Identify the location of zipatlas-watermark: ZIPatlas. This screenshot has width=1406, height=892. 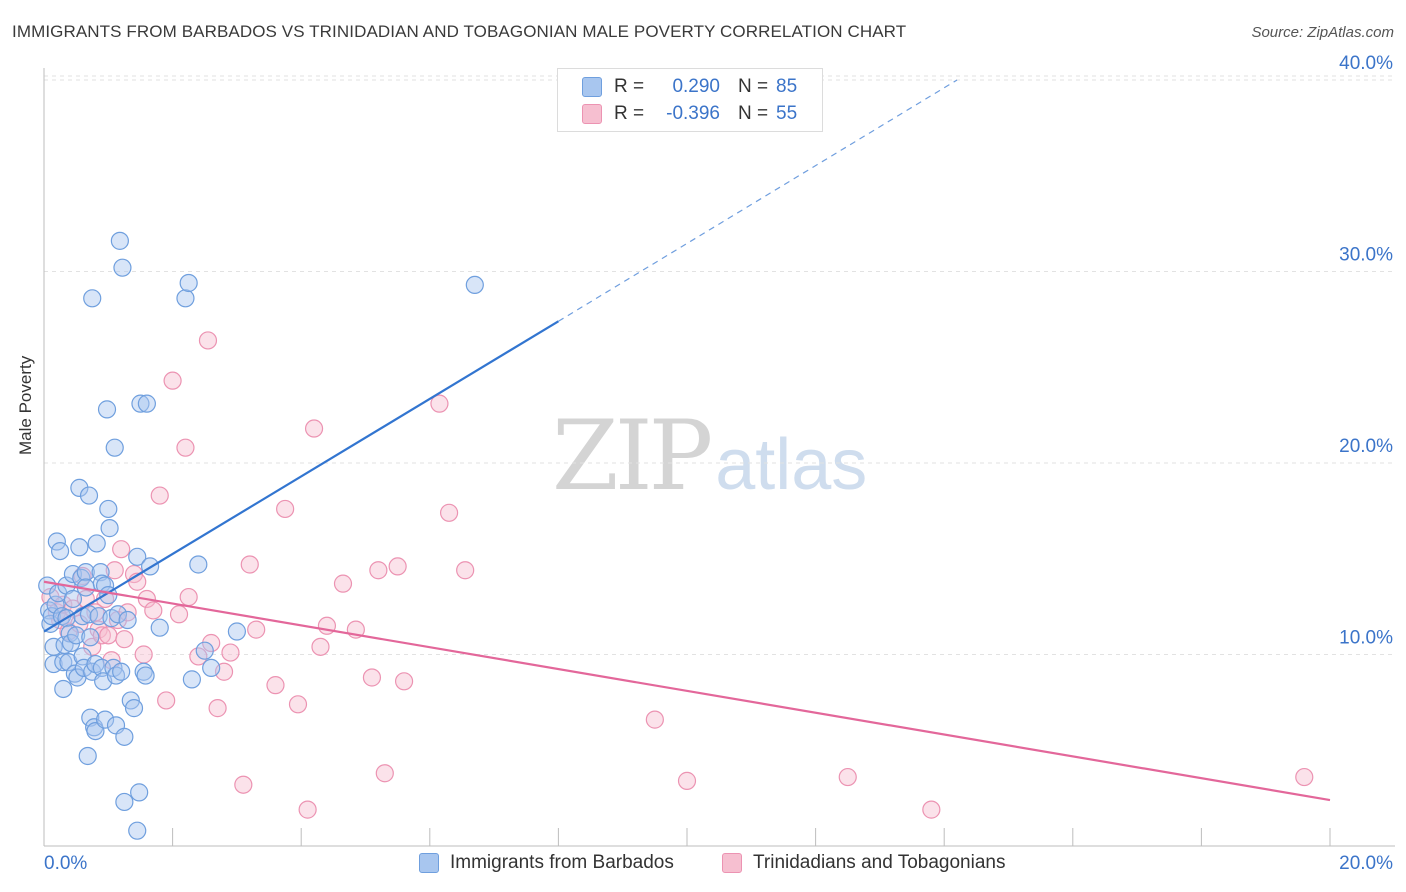
(709, 456).